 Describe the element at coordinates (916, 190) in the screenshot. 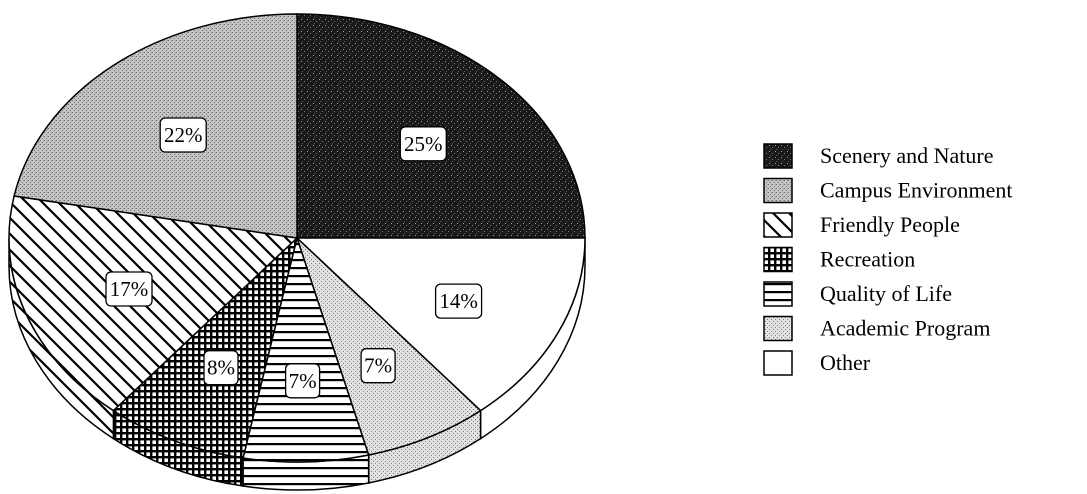

I see `legend-label-1: Campus Environment` at that location.